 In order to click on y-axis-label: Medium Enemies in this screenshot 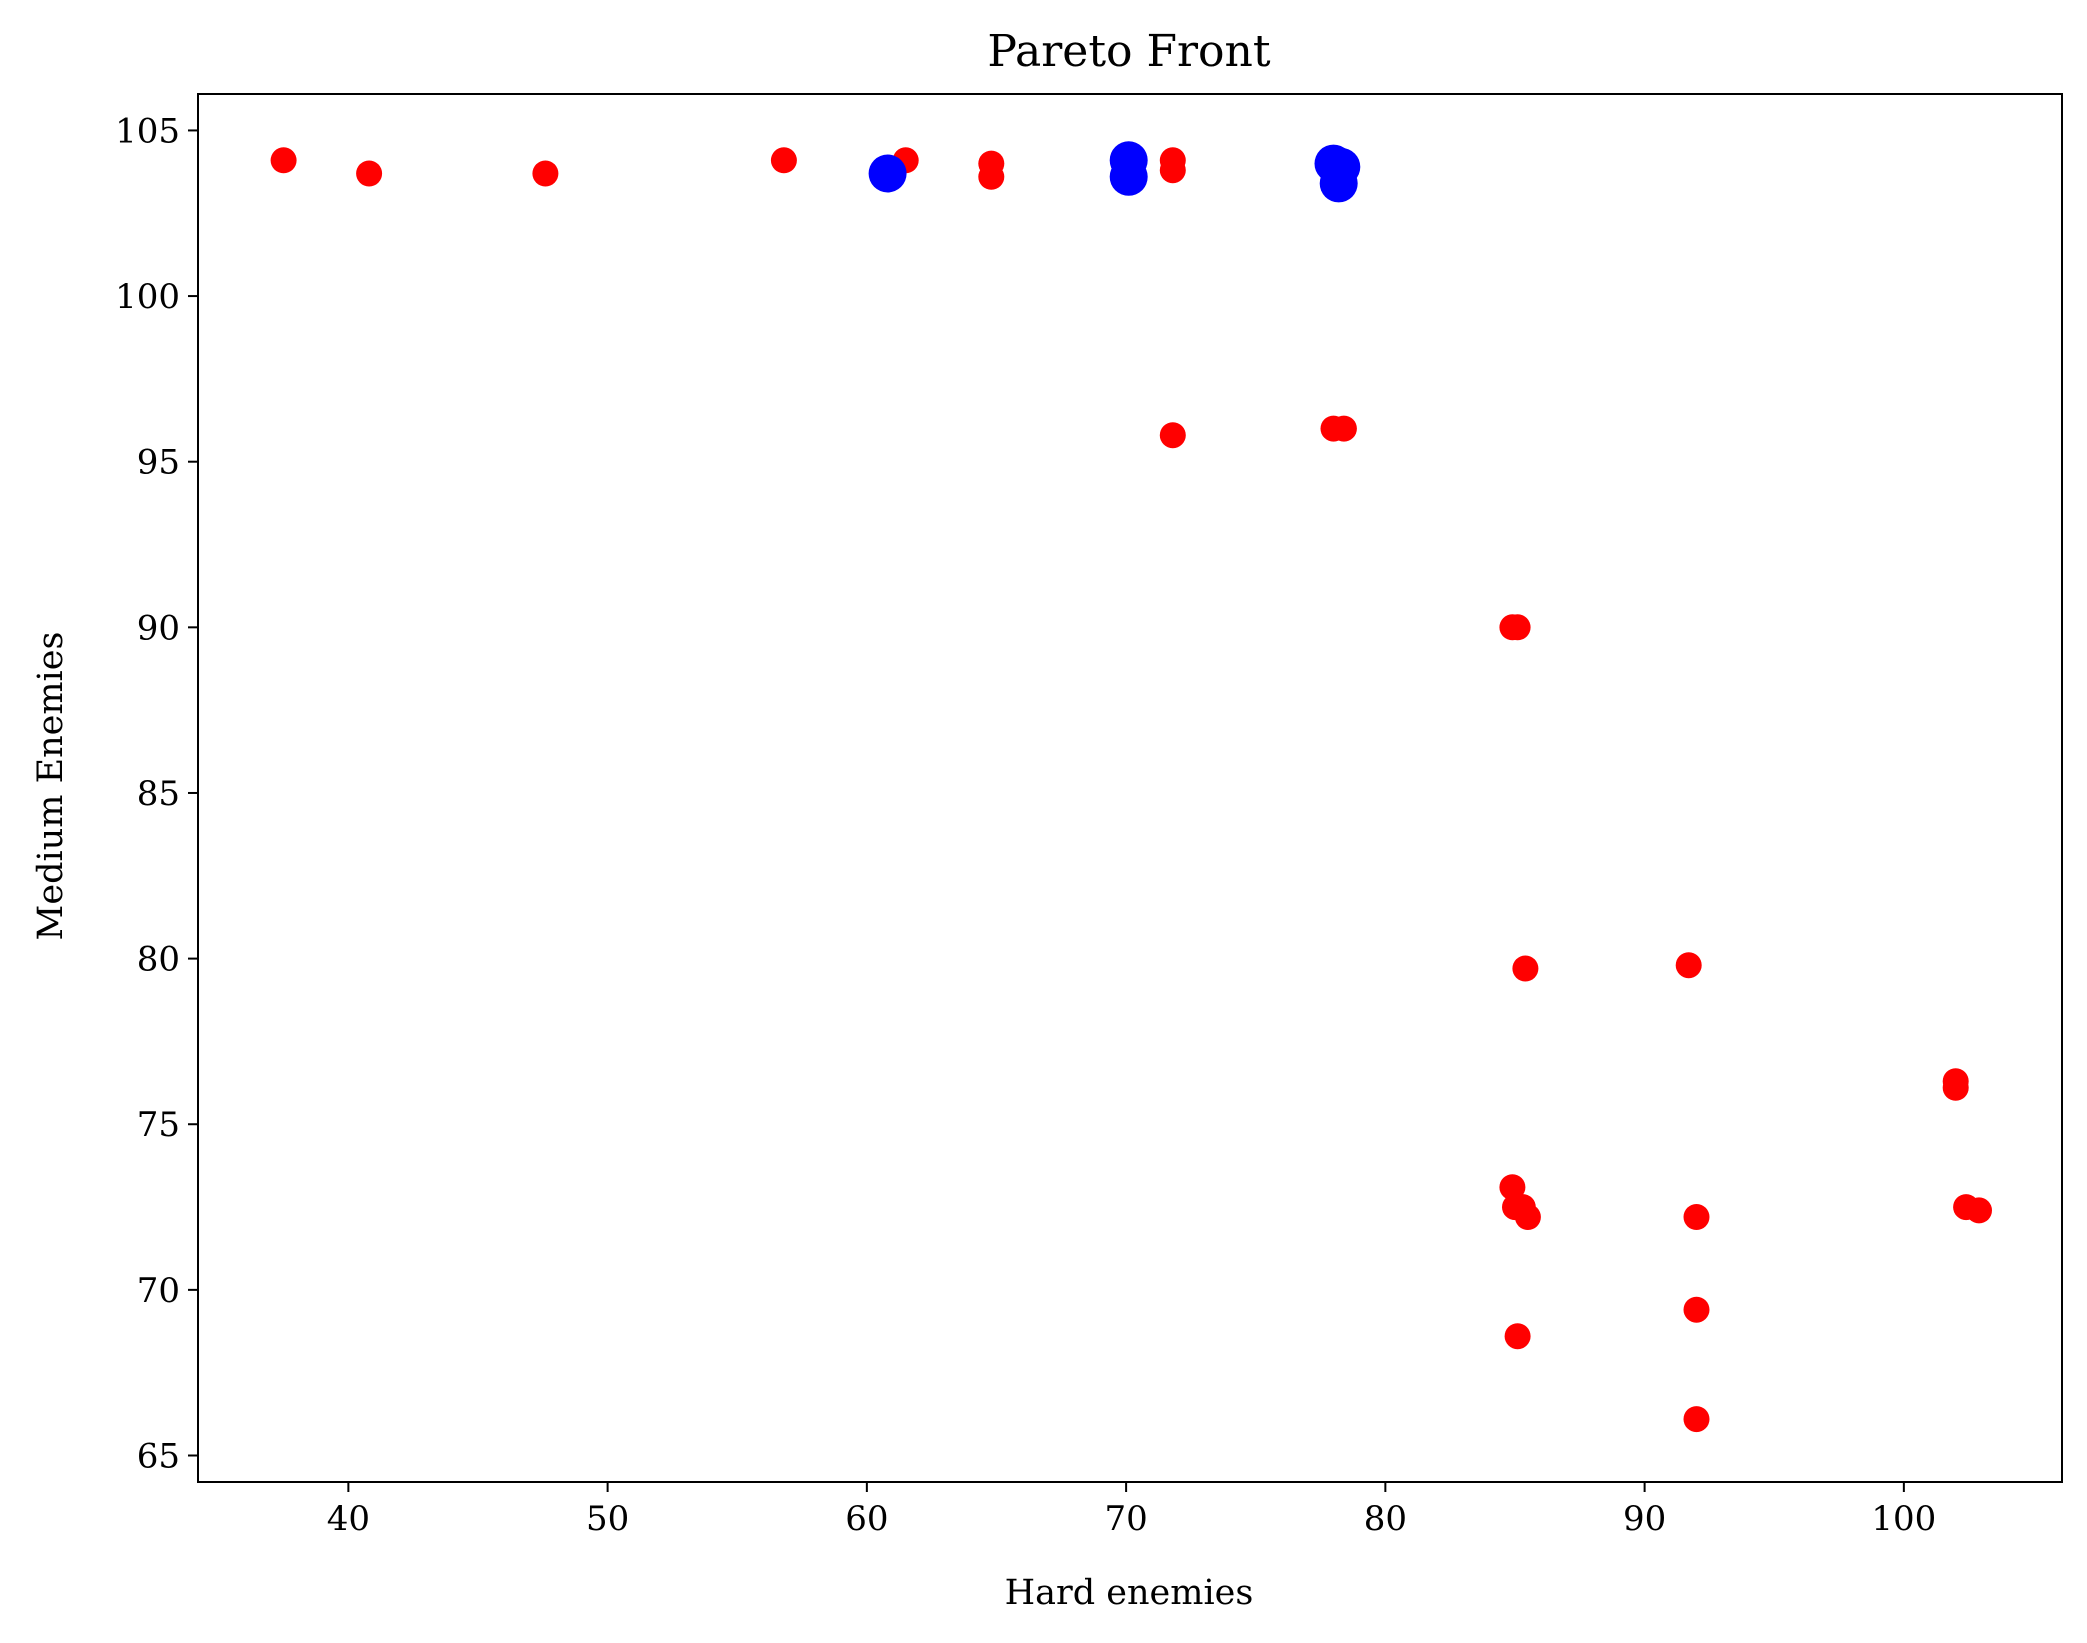, I will do `click(51, 786)`.